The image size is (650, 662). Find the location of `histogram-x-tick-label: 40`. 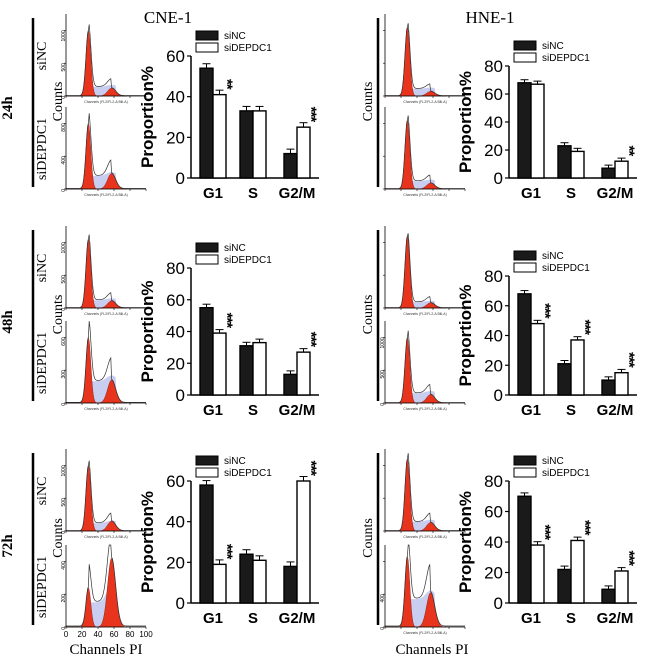

histogram-x-tick-label: 40 is located at coordinates (98, 634).